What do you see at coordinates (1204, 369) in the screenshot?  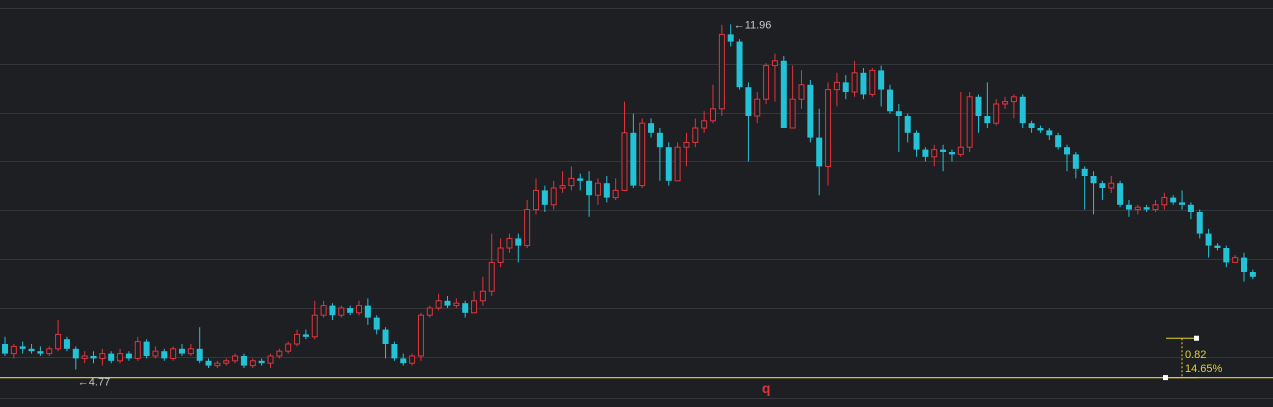 I see `measure-percent-label: 14.65%` at bounding box center [1204, 369].